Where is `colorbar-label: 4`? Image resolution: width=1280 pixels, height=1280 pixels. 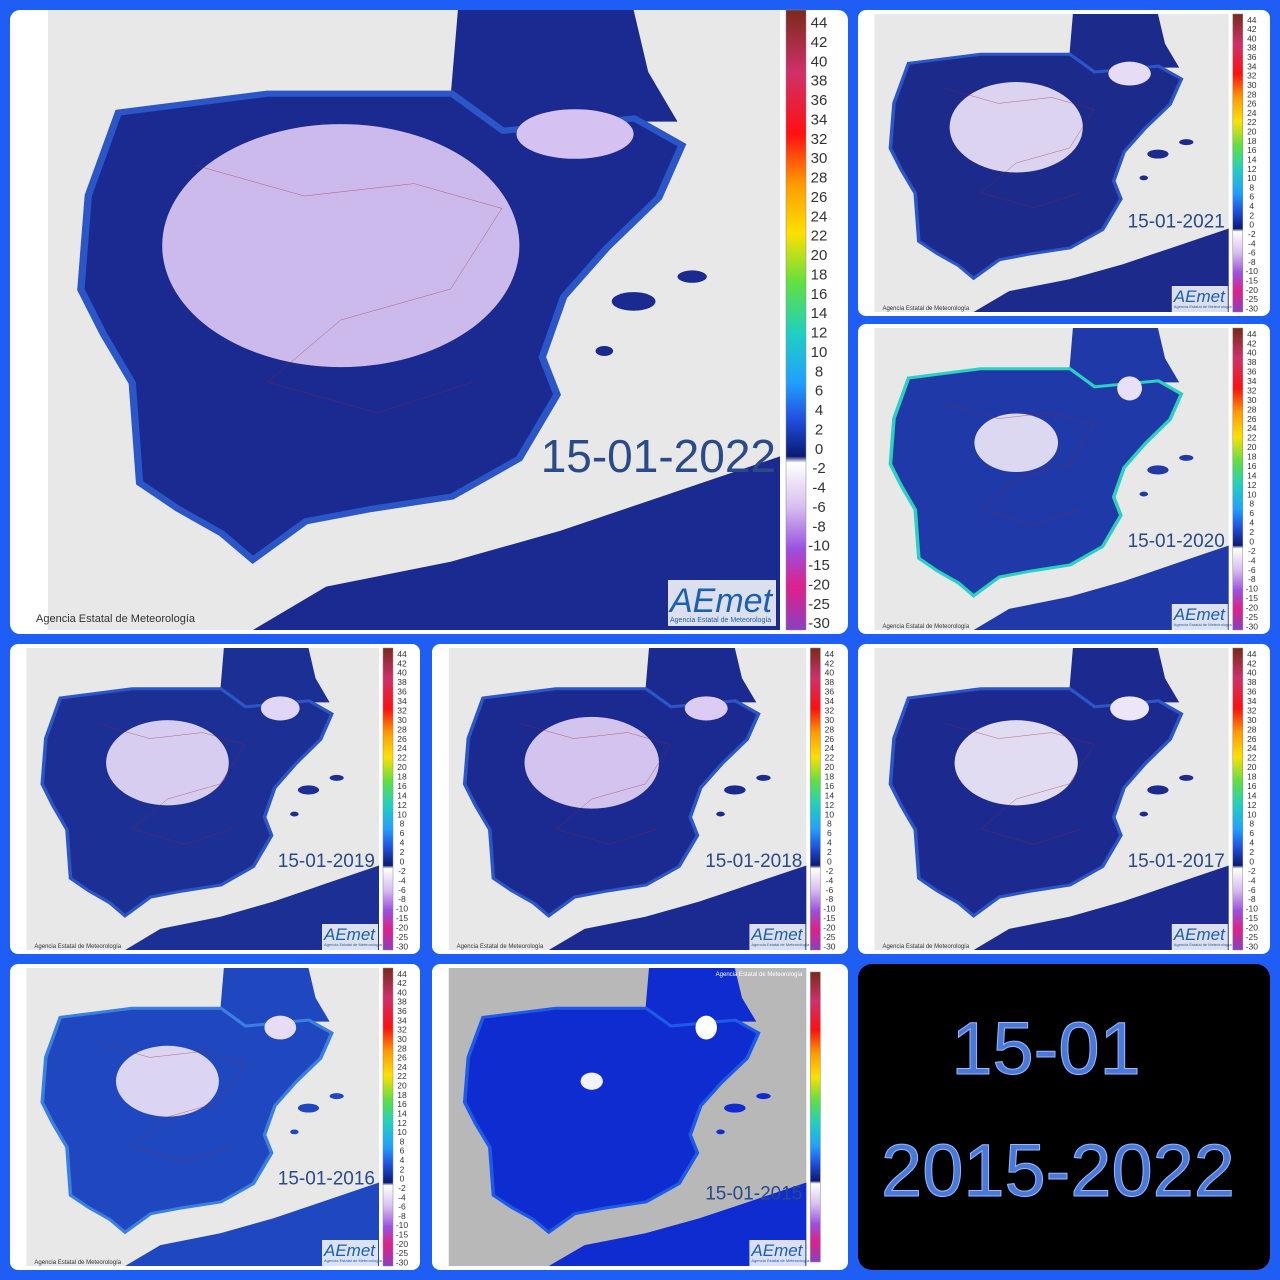
colorbar-label: 4 is located at coordinates (829, 843).